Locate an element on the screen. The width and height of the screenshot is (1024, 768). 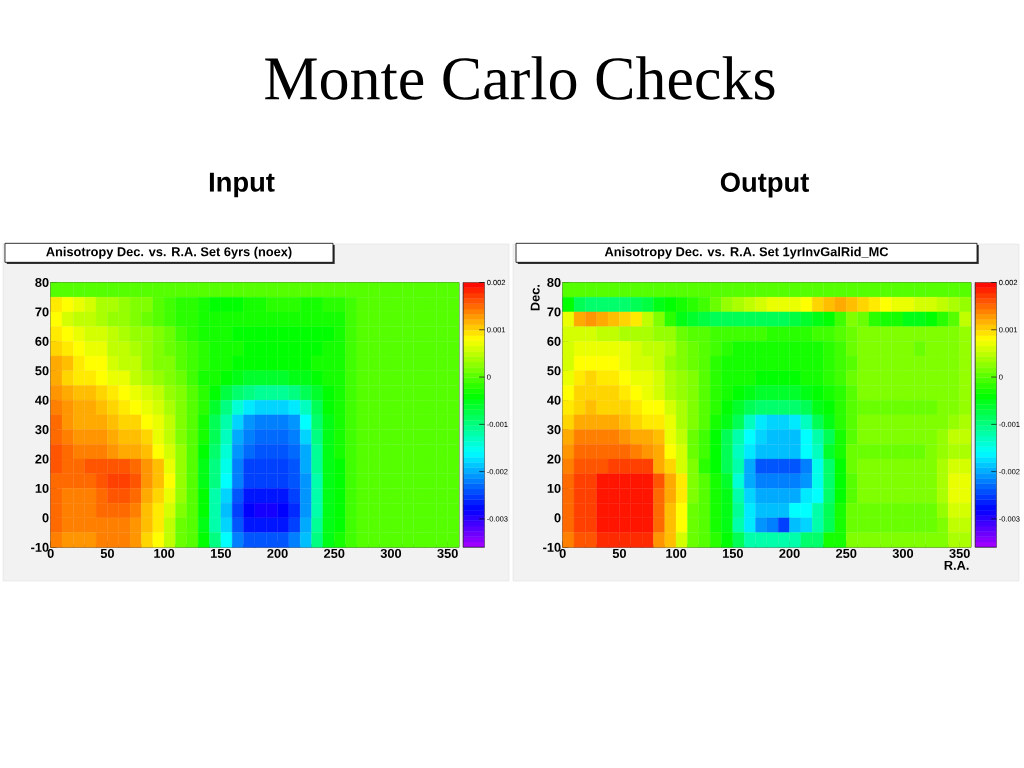
chart-title: Anisotropy Dec. vs. R.A. Set 1yrInvGalRid_MC is located at coordinates (746, 252).